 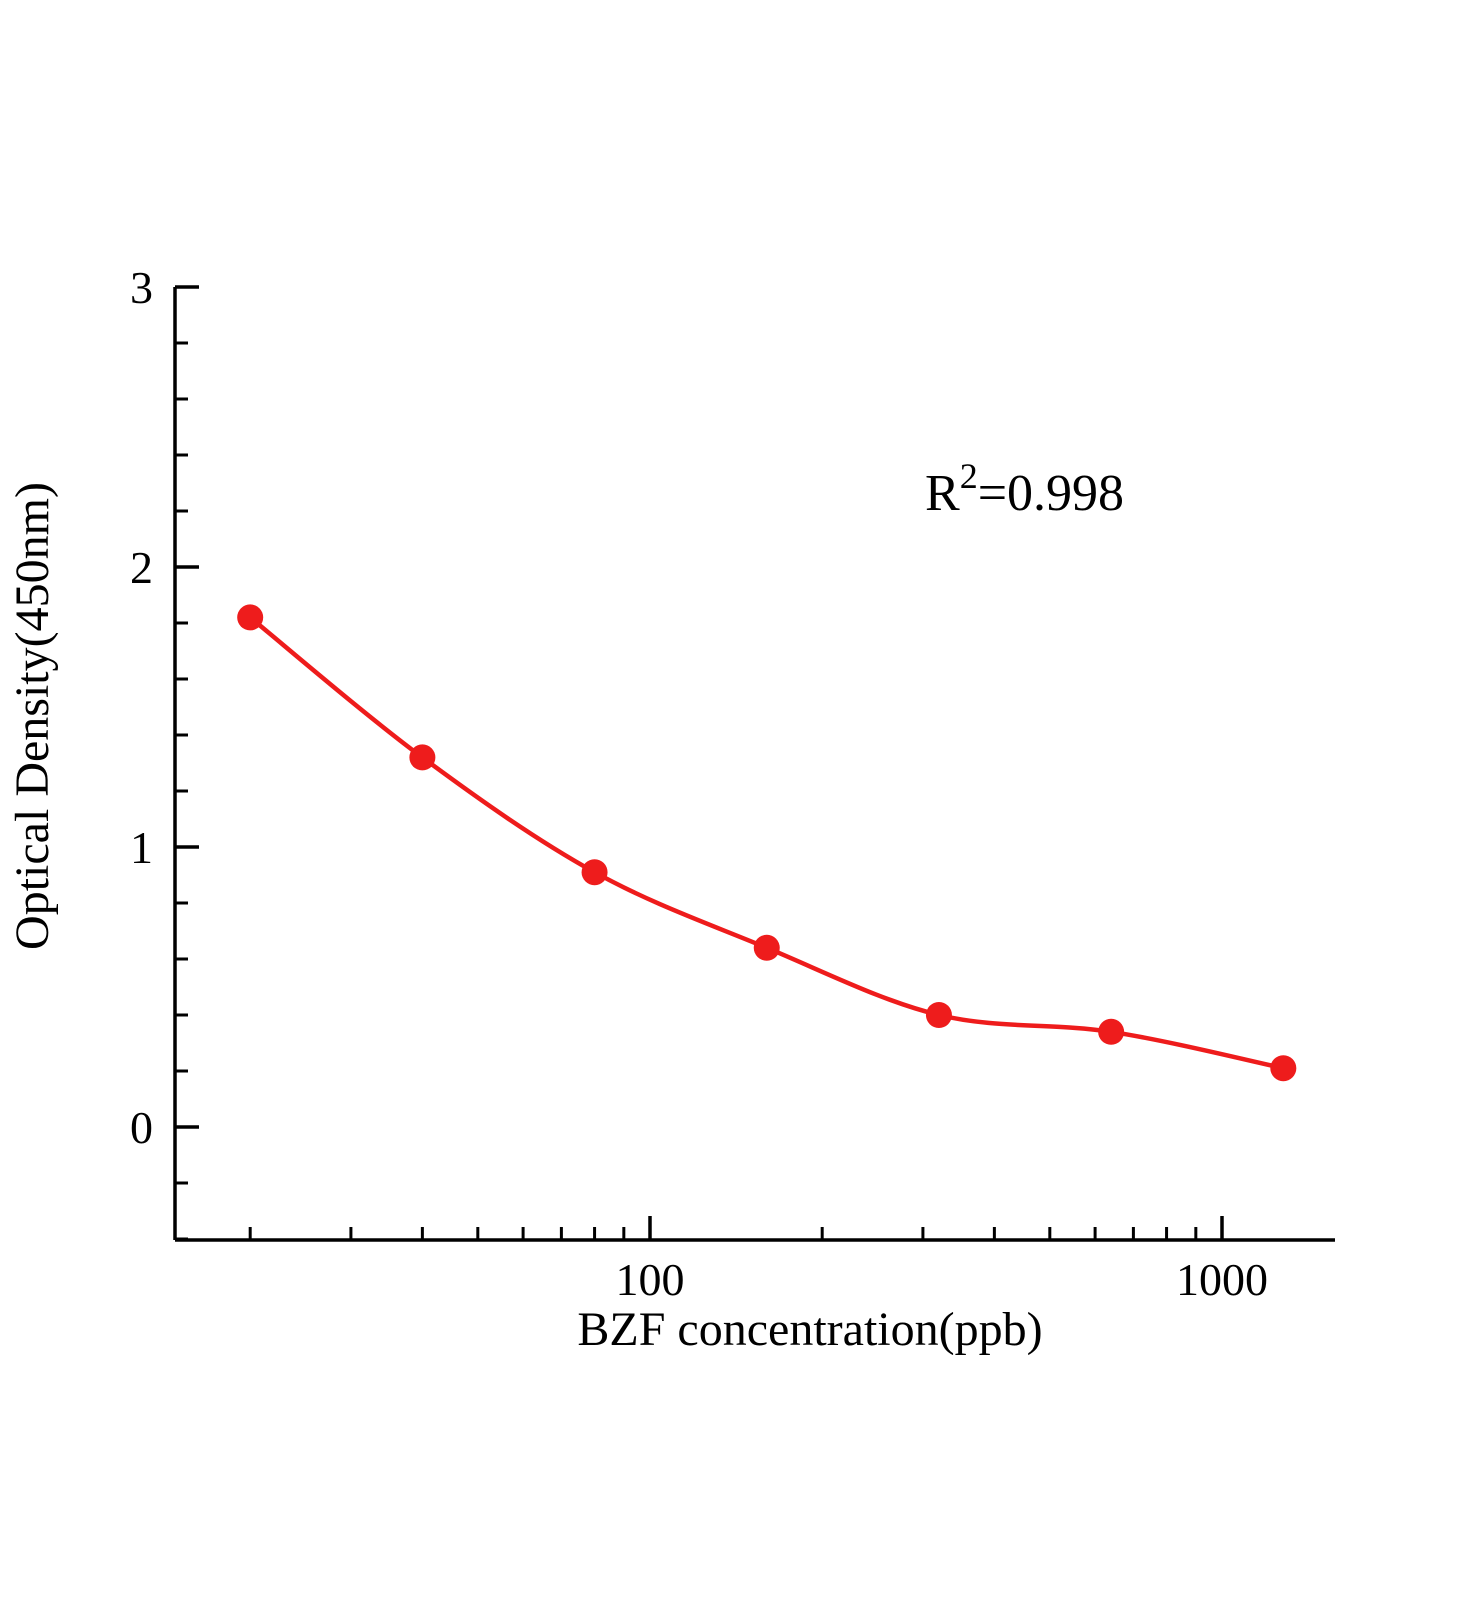 I want to click on y-tick-label: 0, so click(x=141, y=1127).